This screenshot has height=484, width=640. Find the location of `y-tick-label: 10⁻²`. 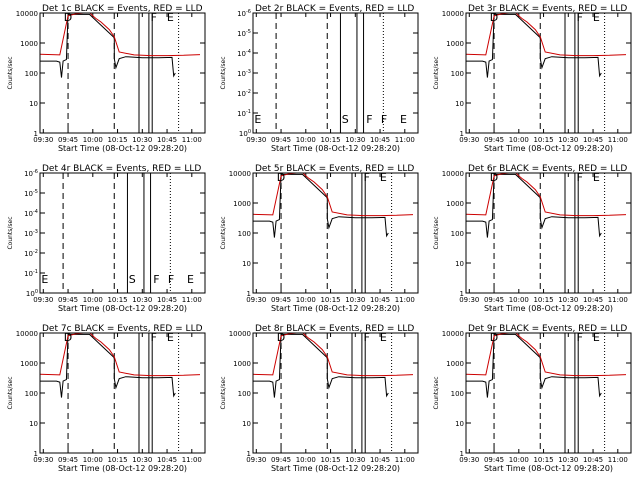

y-tick-label: 10⁻² is located at coordinates (244, 93).